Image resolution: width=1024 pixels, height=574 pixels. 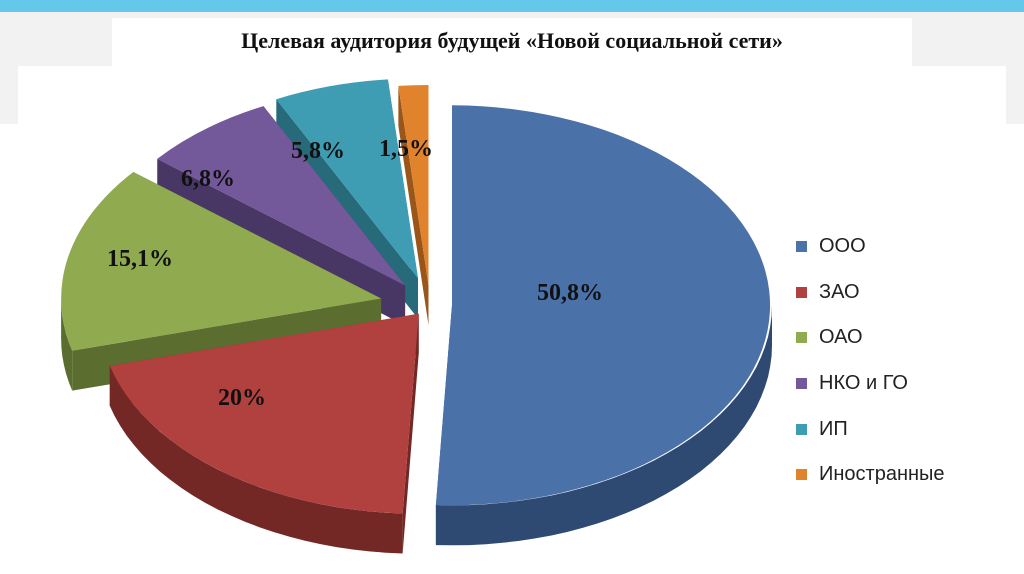 I want to click on legend-label: Иностранные, so click(x=882, y=474).